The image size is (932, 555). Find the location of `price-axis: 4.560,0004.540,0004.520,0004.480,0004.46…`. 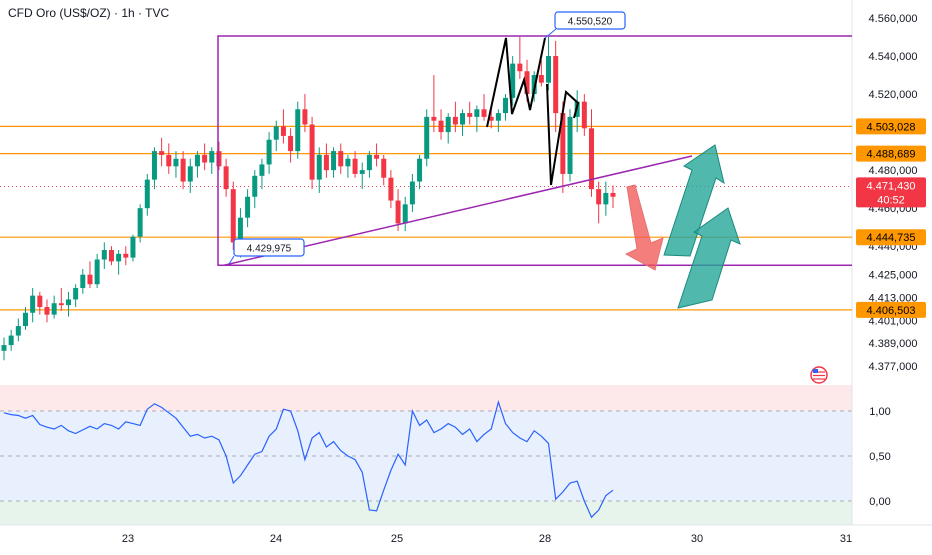

price-axis: 4.560,0004.540,0004.520,0004.480,0004.46… is located at coordinates (891, 260).